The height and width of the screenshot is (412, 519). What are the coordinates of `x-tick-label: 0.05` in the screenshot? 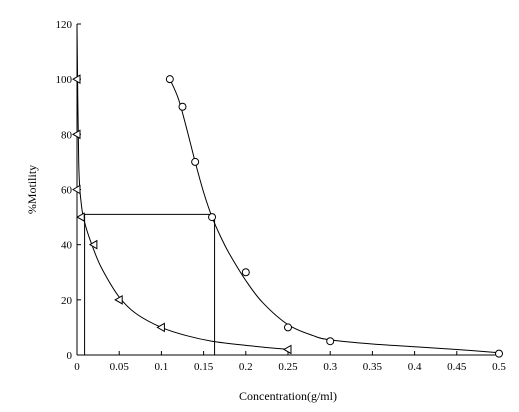 It's located at (120, 367).